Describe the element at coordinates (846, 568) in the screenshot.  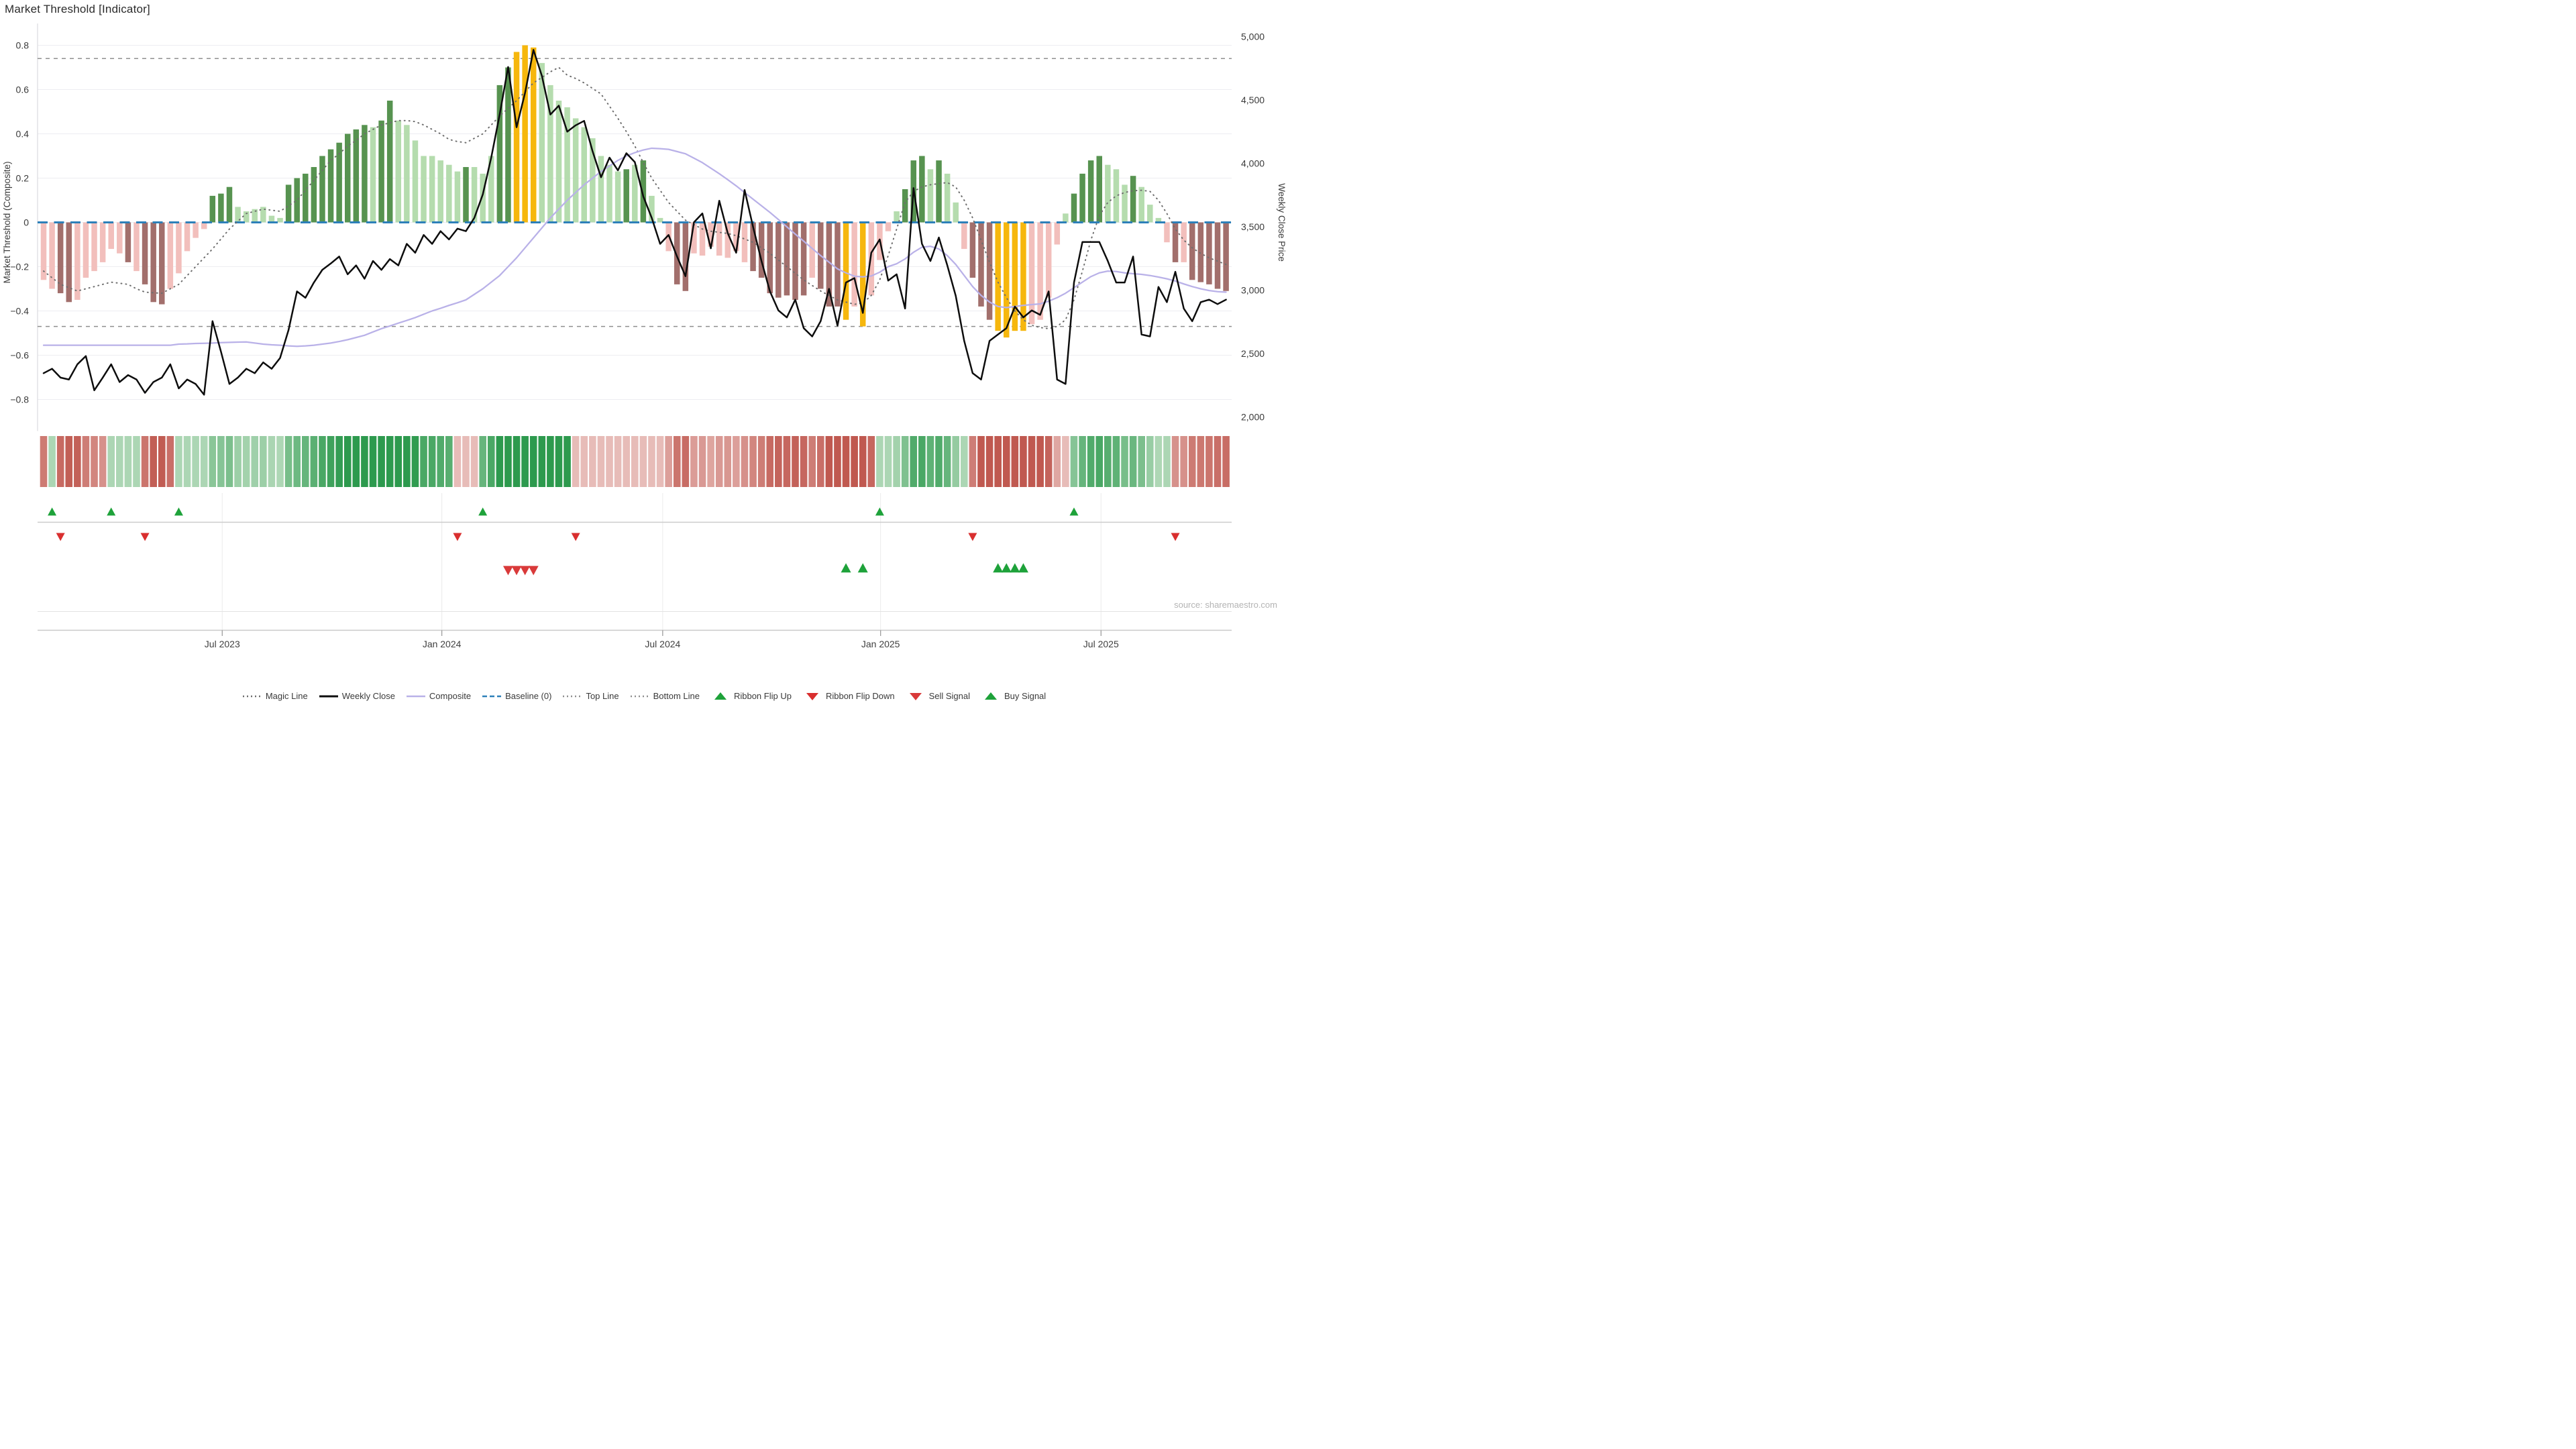
I see `buy-signal-marker` at that location.